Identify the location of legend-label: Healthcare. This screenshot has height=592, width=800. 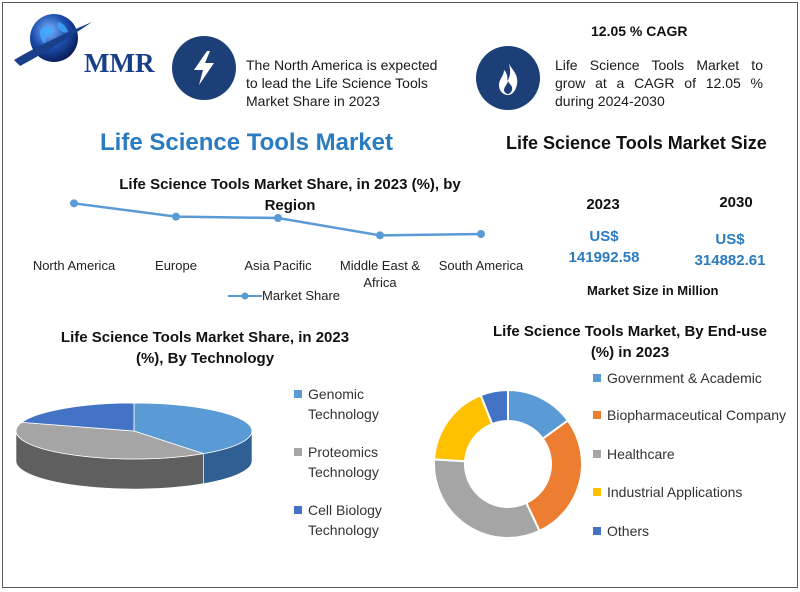
(641, 454).